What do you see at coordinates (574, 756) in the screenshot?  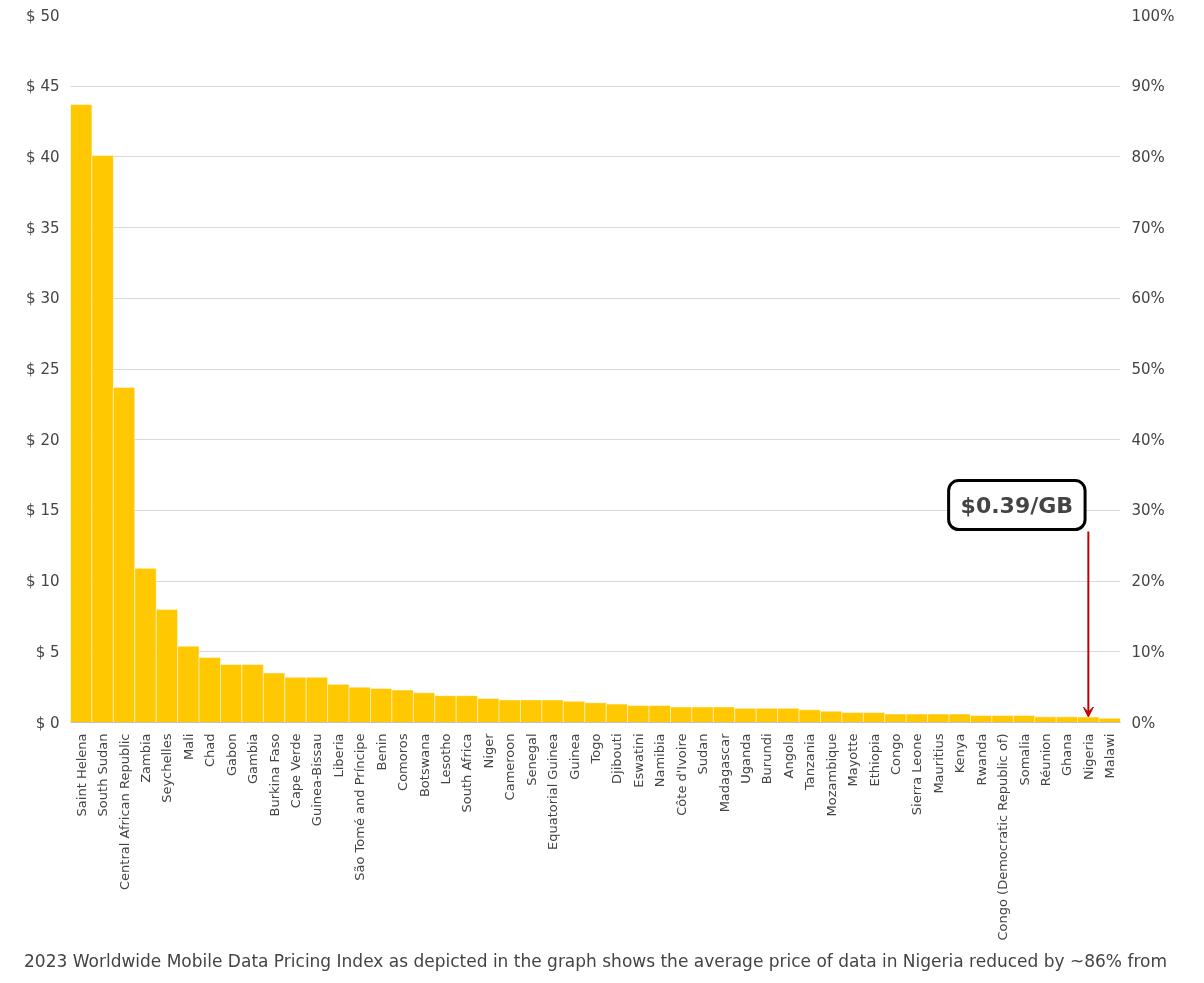 I see `x-tick-label: Guinea` at bounding box center [574, 756].